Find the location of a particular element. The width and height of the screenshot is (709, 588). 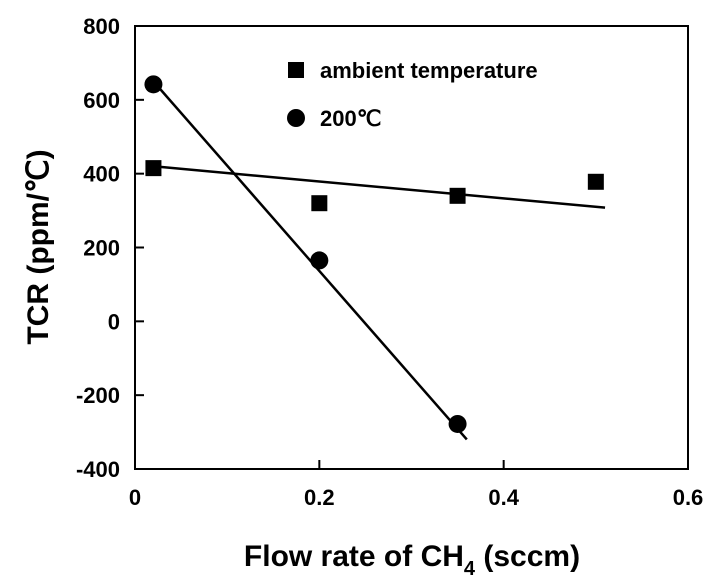

x-tick-label: 0.6 is located at coordinates (688, 497).